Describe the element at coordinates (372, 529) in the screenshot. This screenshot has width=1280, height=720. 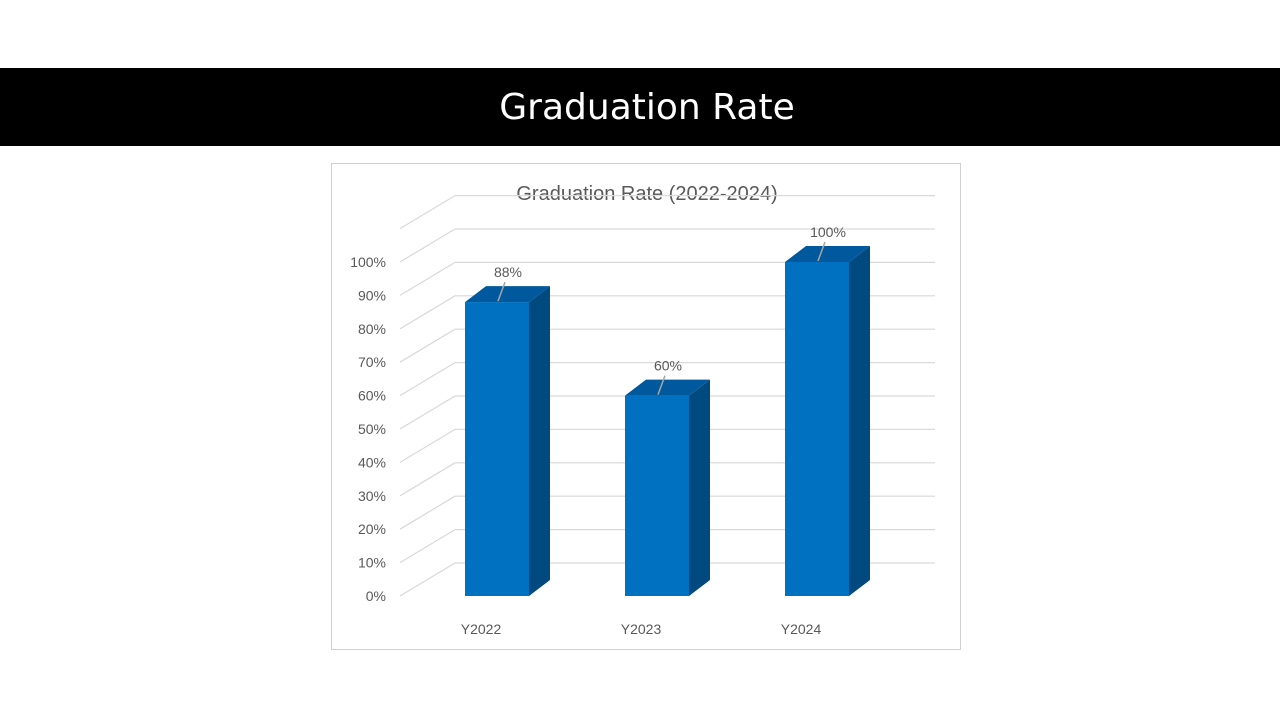
I see `y-tick-label: 20%` at that location.